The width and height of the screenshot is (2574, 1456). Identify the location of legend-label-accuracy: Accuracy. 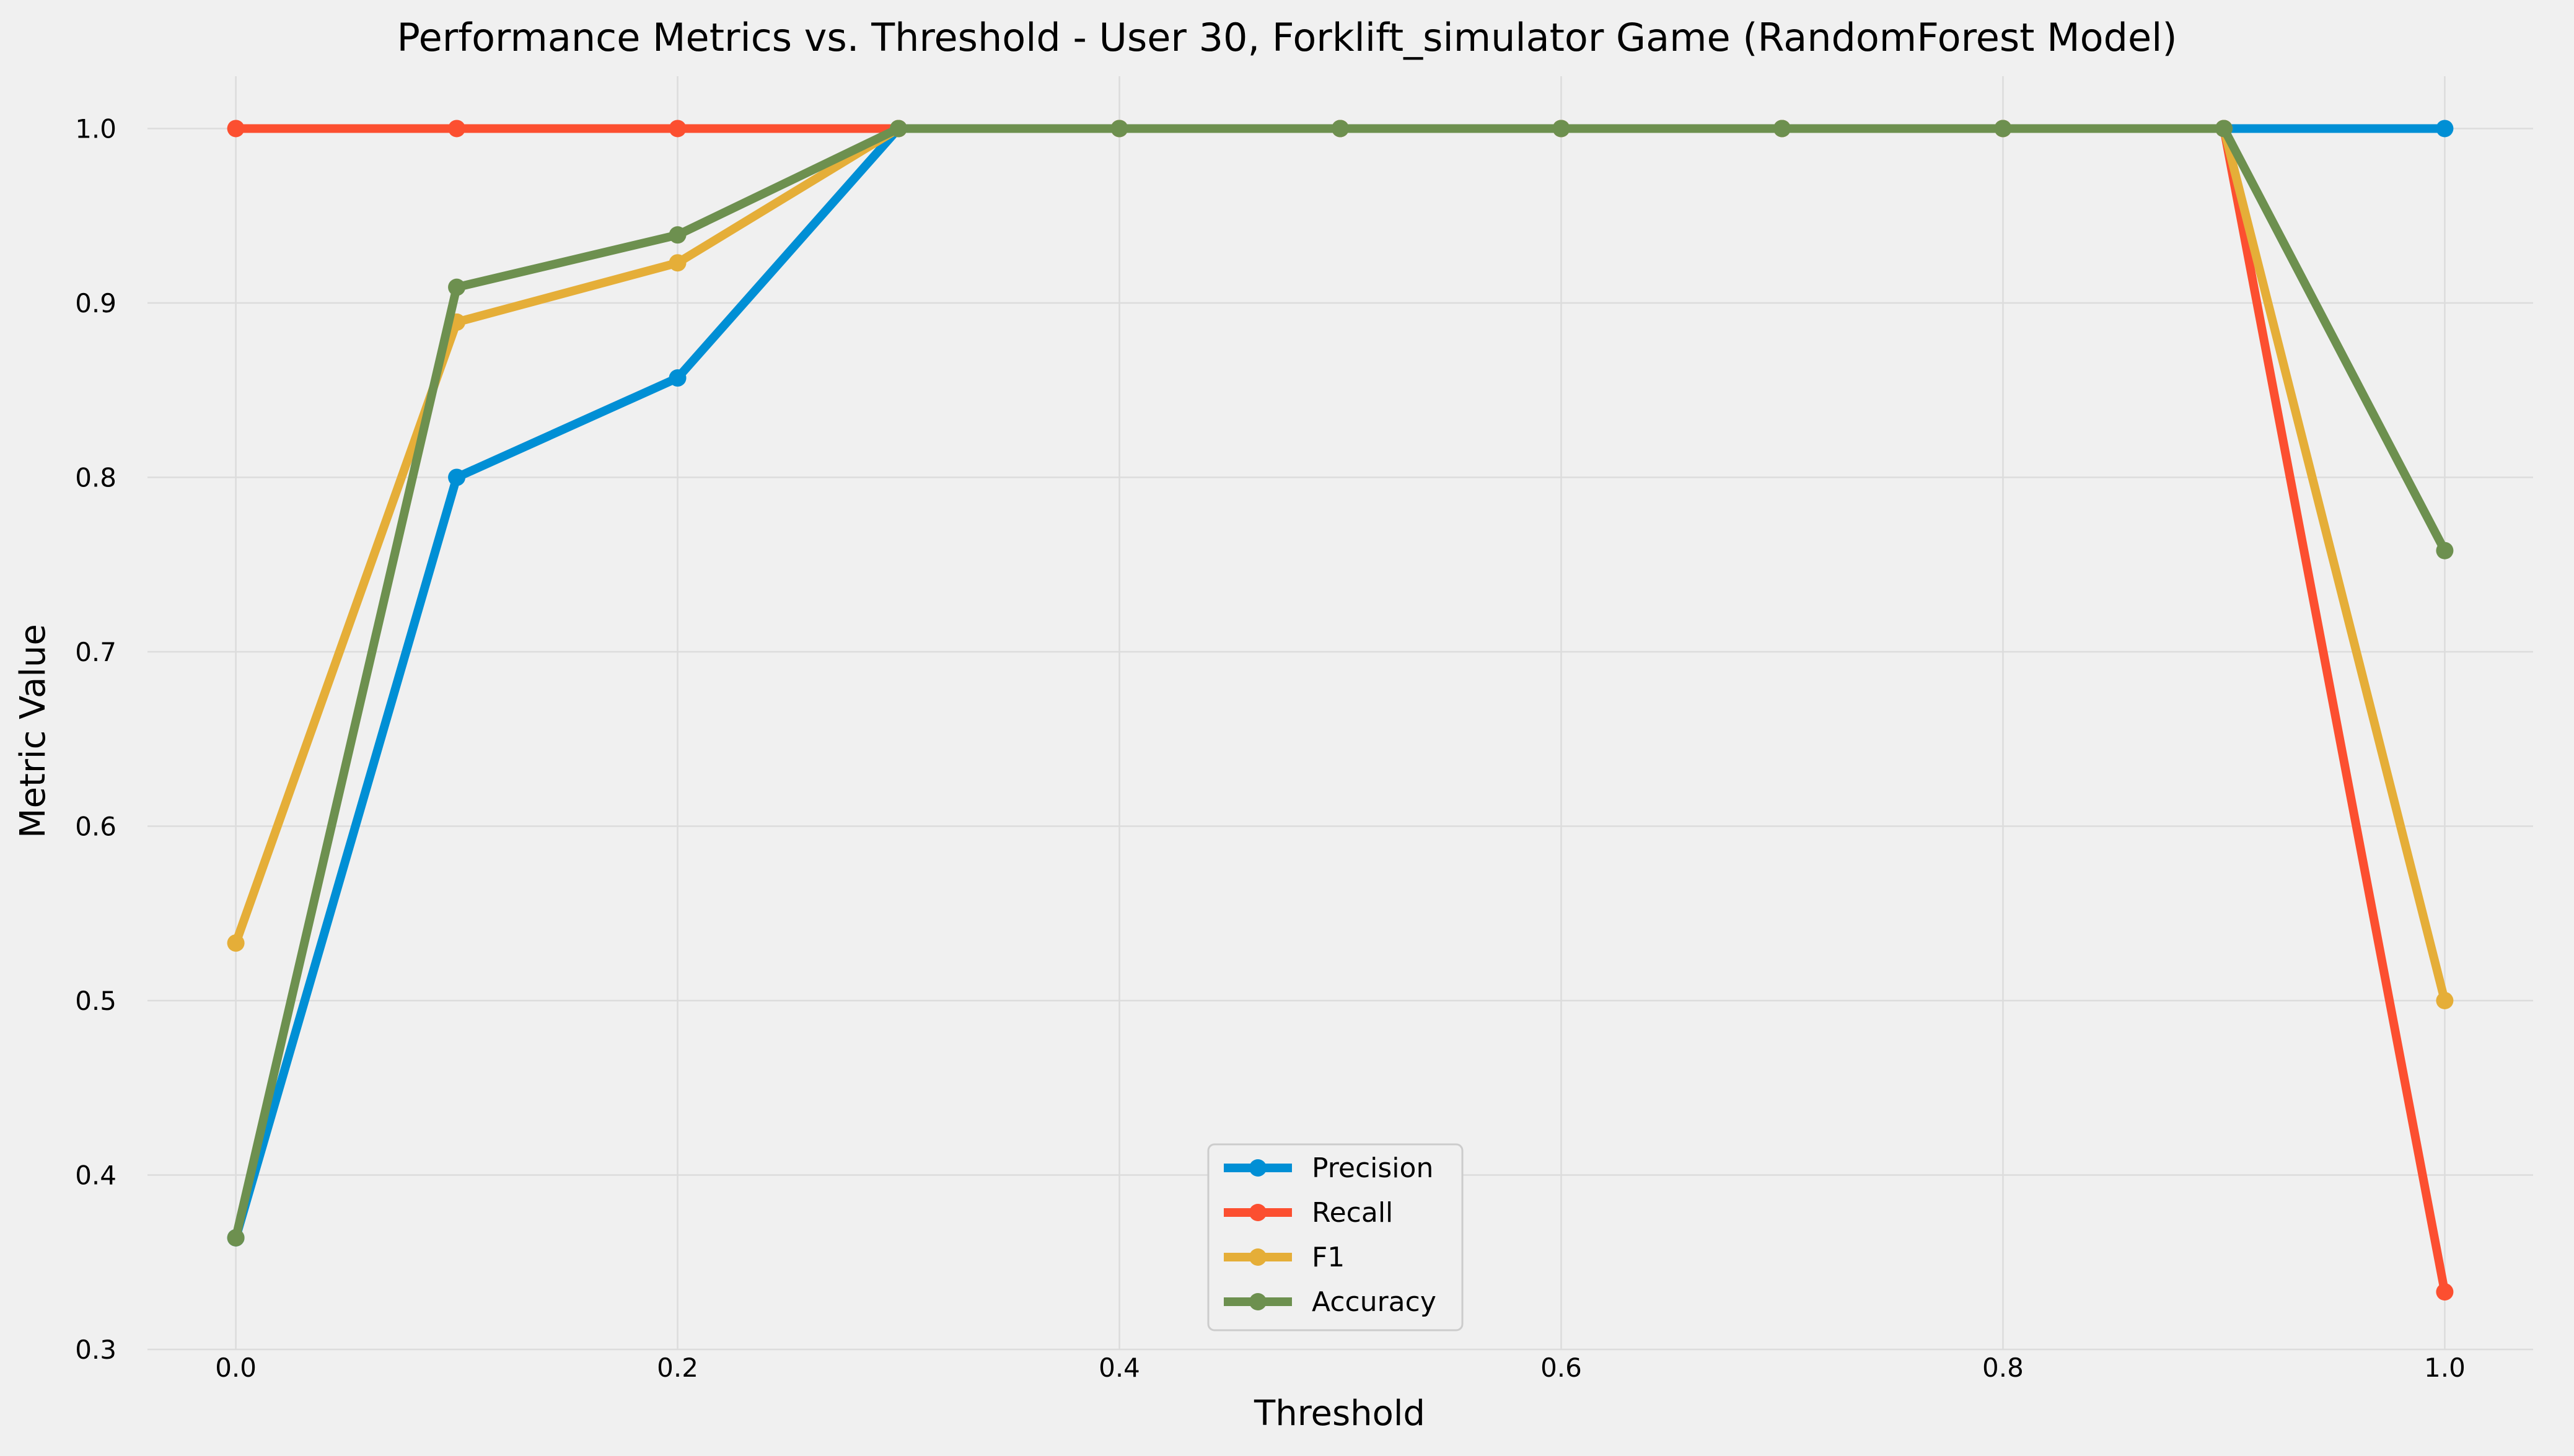
(1374, 1302).